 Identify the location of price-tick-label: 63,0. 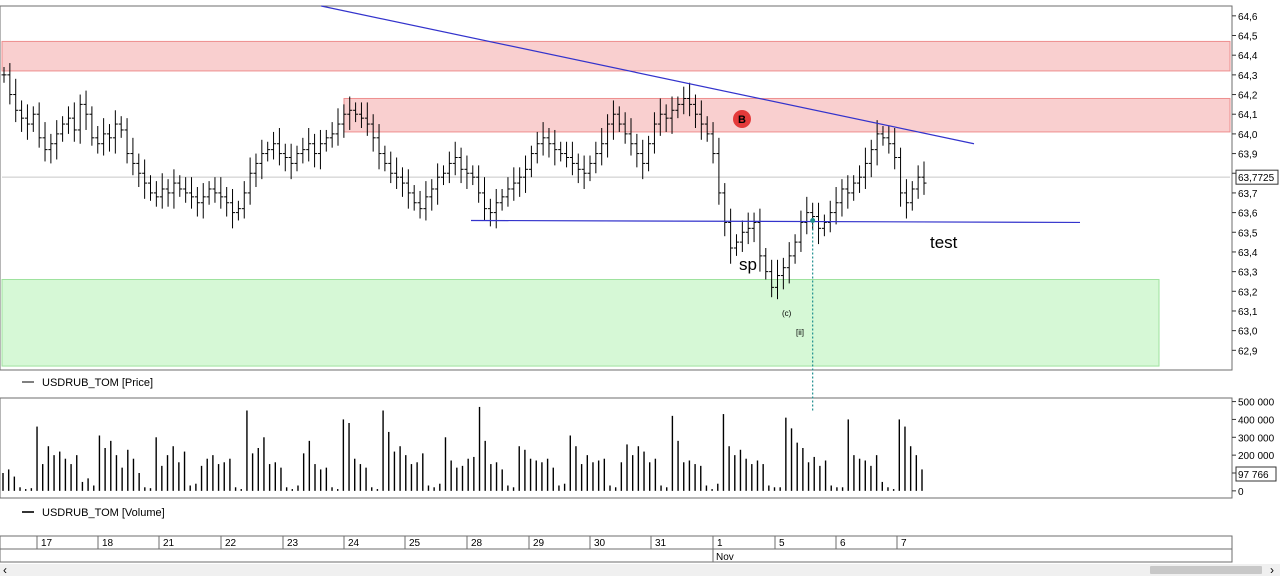
(1248, 332).